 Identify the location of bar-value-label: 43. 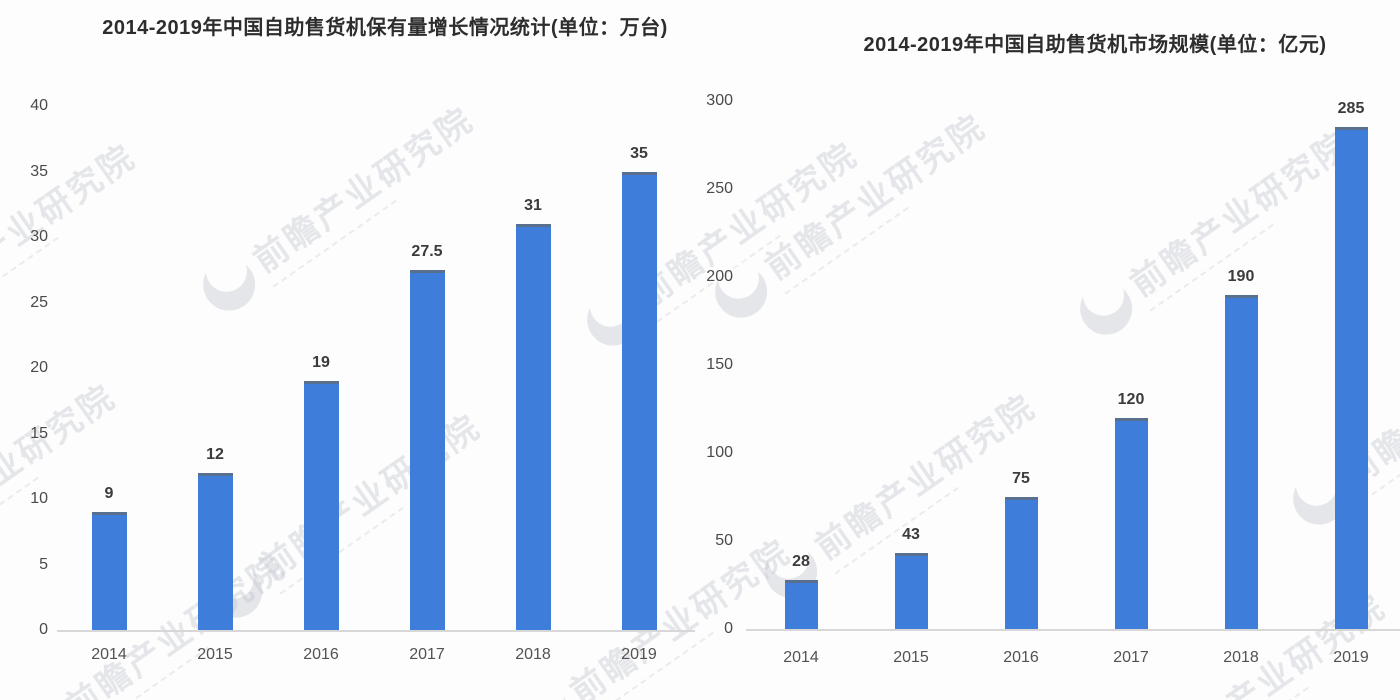
(911, 535).